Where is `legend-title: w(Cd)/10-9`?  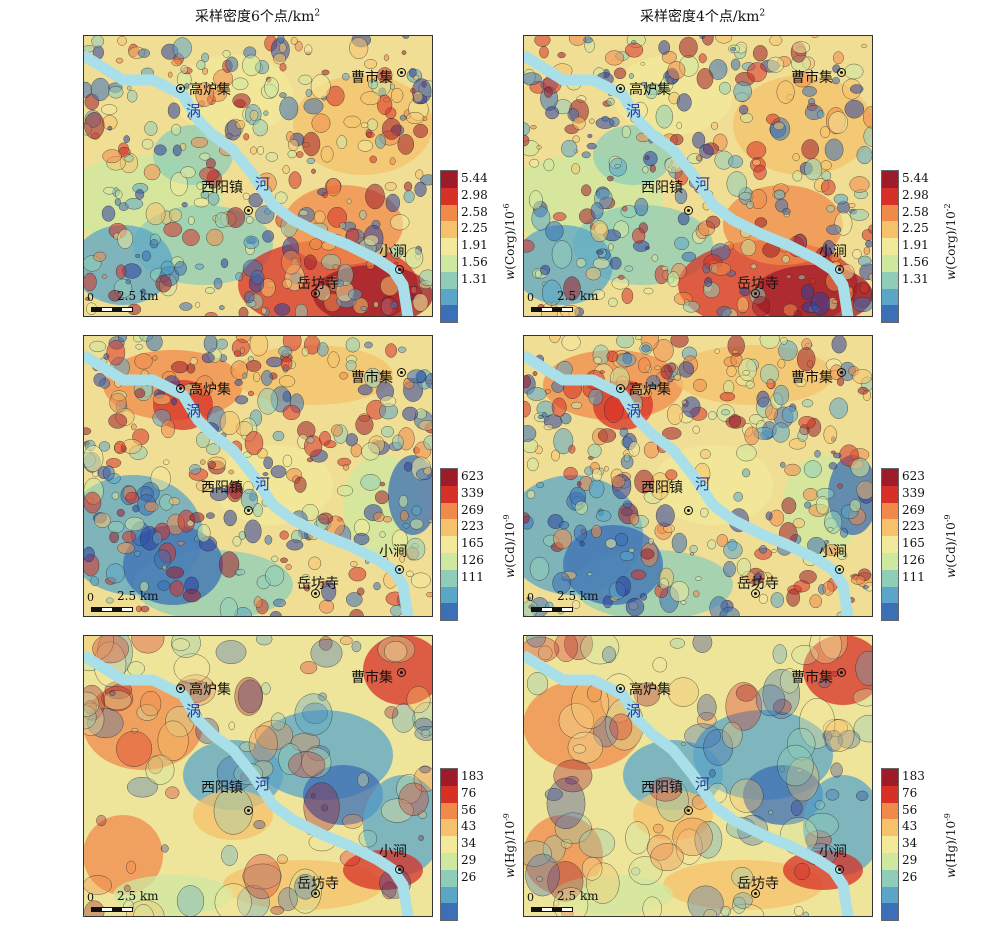 legend-title: w(Cd)/10-9 is located at coordinates (950, 546).